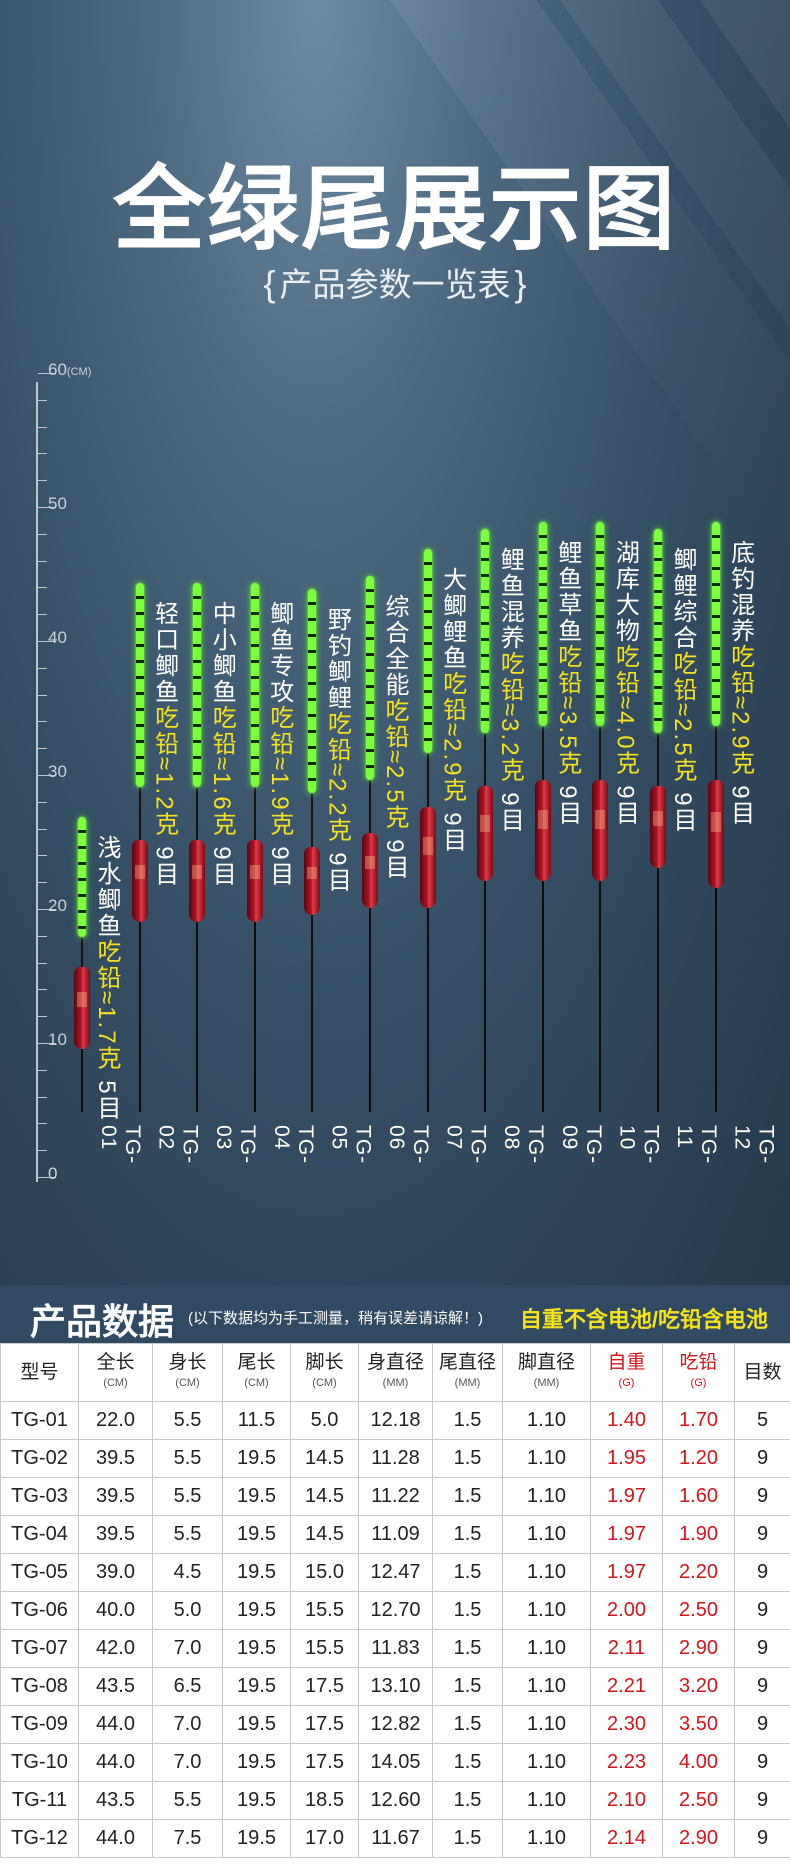 The image size is (790, 1872). What do you see at coordinates (394, 764) in the screenshot?
I see `float-lead: 吃铅≈2.5克` at bounding box center [394, 764].